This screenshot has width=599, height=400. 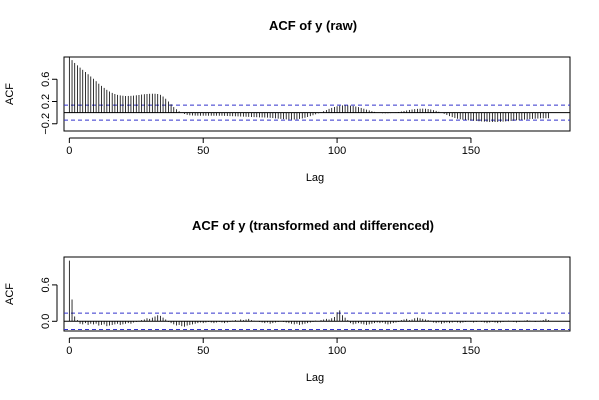 What do you see at coordinates (46, 321) in the screenshot?
I see `y-tick-label: 0.0` at bounding box center [46, 321].